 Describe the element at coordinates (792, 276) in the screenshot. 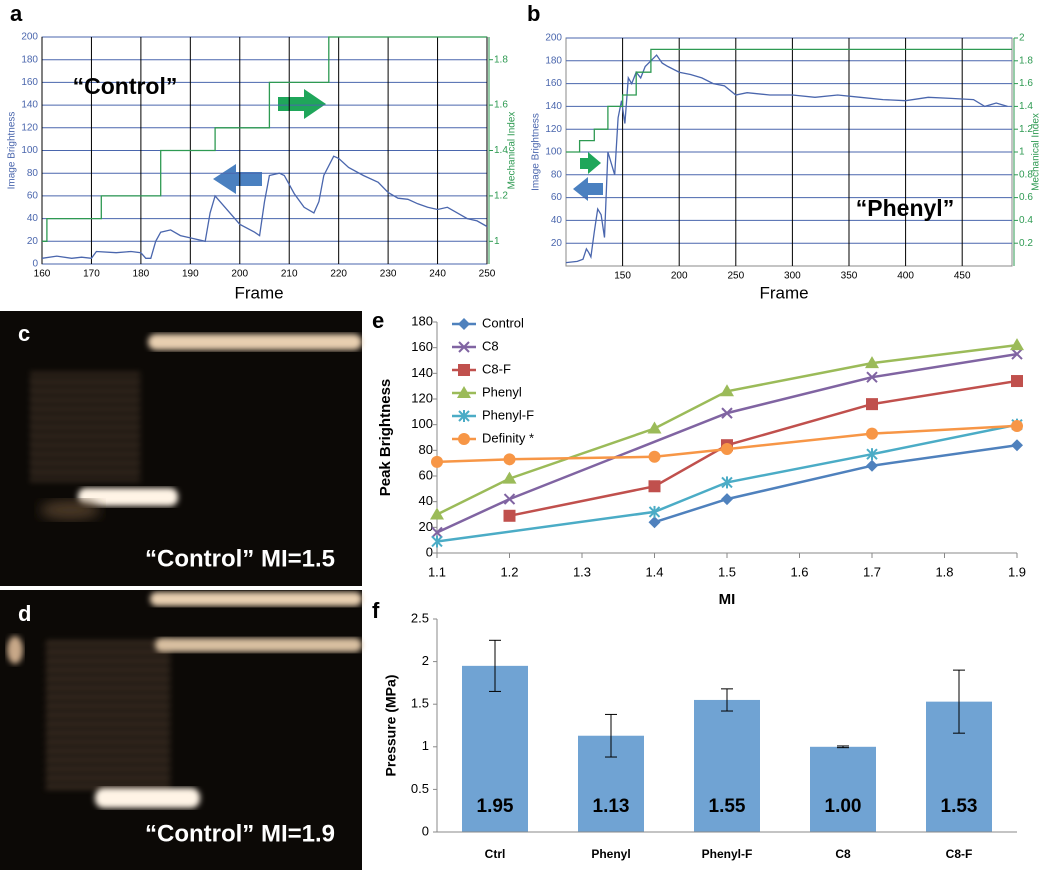

I see `x-tick-label: 300` at that location.